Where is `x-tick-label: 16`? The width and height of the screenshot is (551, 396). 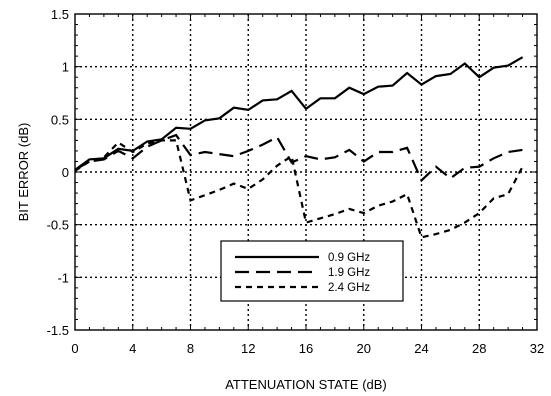 x-tick-label: 16 is located at coordinates (306, 348).